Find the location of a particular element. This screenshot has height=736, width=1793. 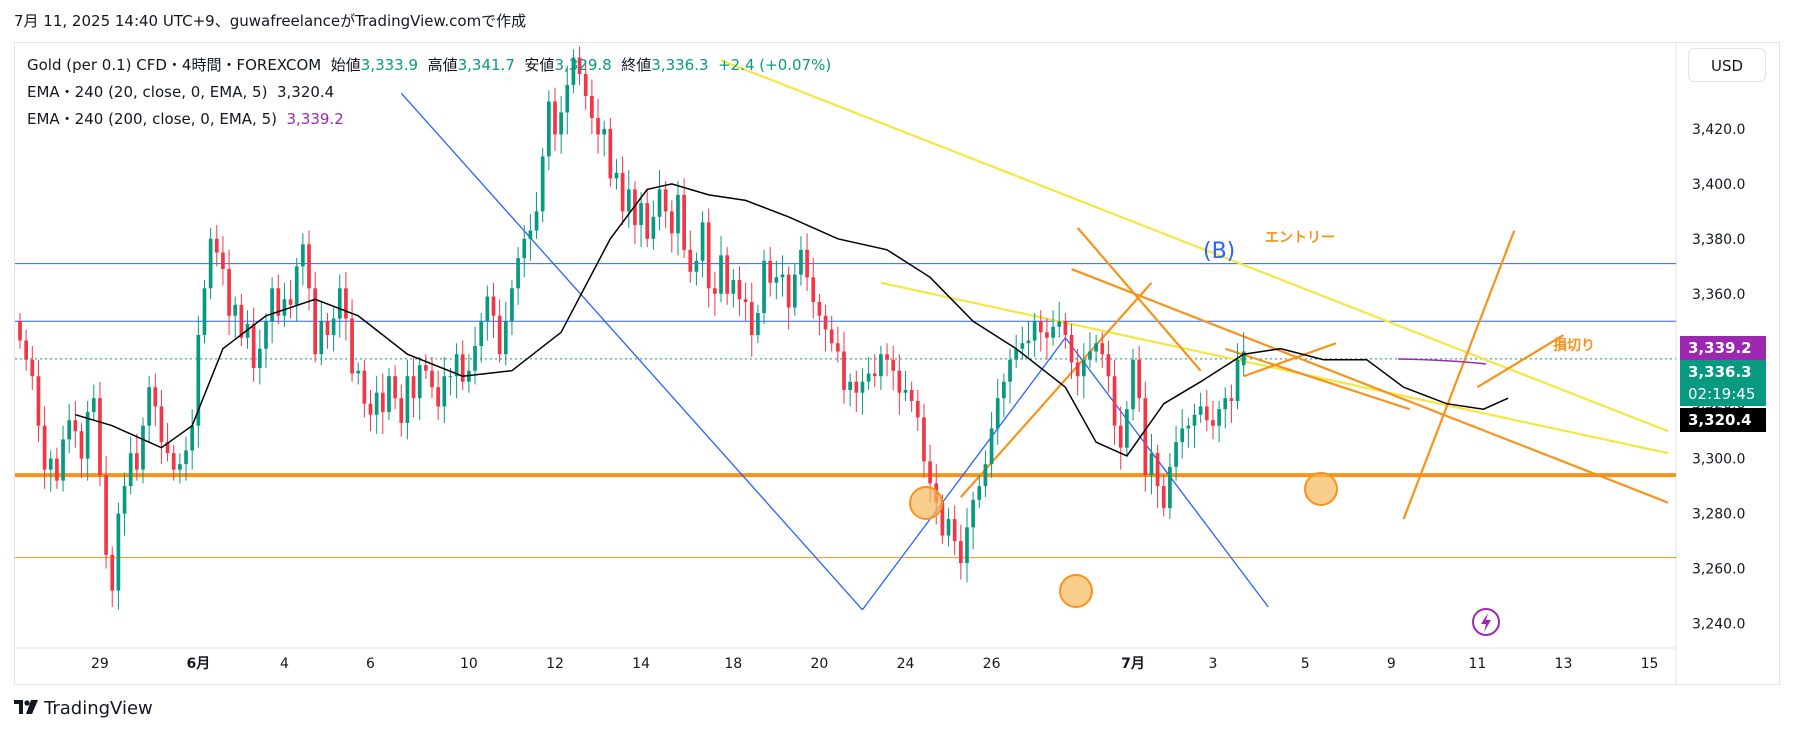

legend-ema20-row: EMA・240 (20, close, 0, EMA, 5) 3,320.4 is located at coordinates (429, 92).